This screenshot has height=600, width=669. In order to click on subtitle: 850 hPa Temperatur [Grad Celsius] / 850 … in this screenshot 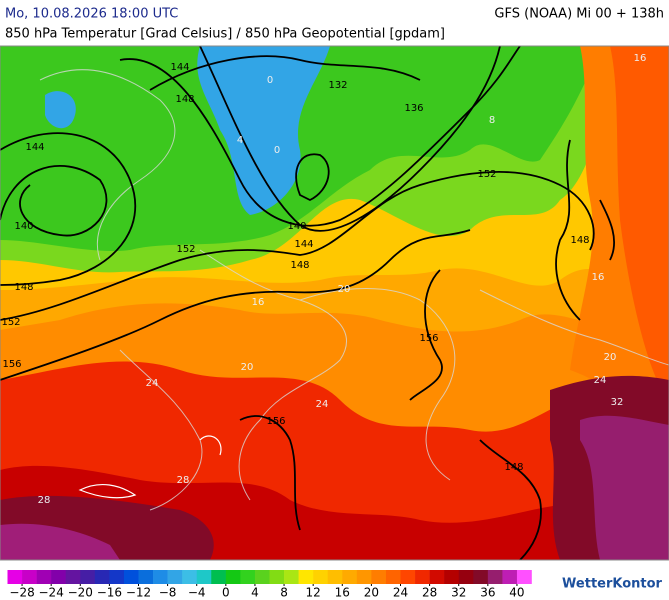, I will do `click(225, 34)`.